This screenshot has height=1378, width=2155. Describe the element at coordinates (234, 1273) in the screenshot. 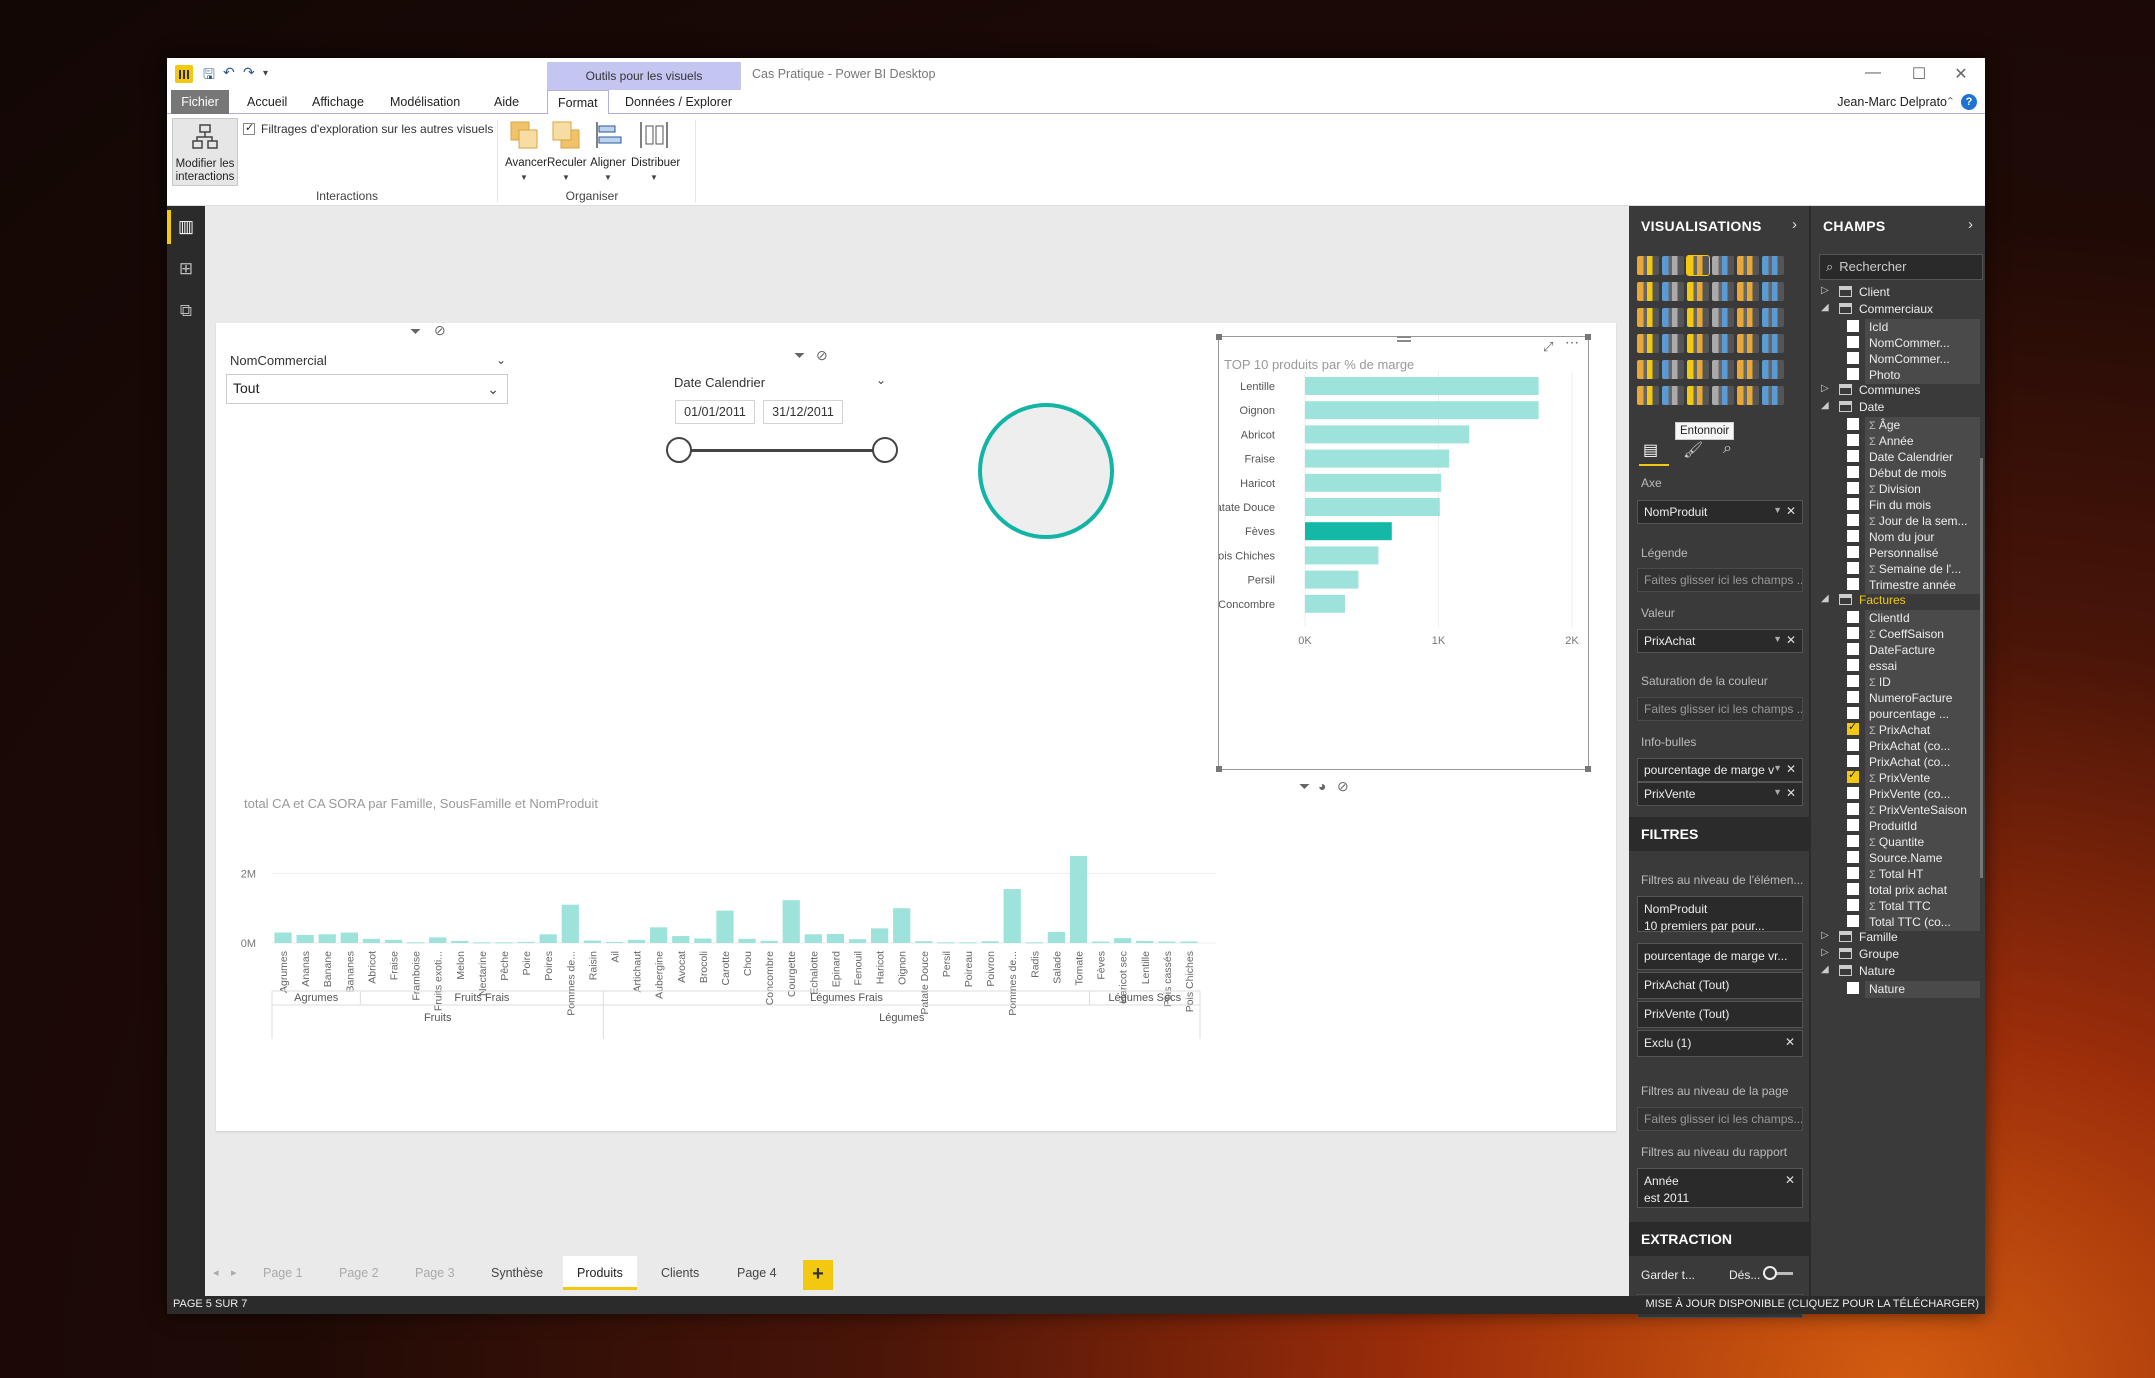

I see `next-page-icon: ▸` at that location.